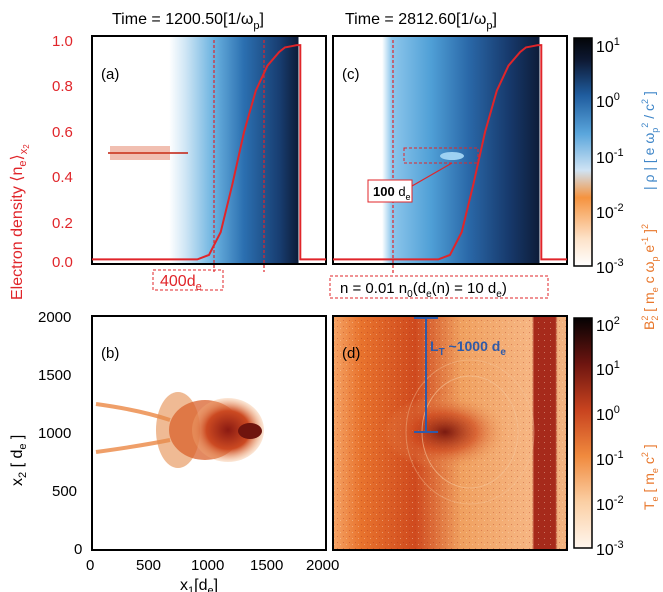 The width and height of the screenshot is (663, 592). What do you see at coordinates (351, 74) in the screenshot?
I see `panel-c-label: (c)` at bounding box center [351, 74].